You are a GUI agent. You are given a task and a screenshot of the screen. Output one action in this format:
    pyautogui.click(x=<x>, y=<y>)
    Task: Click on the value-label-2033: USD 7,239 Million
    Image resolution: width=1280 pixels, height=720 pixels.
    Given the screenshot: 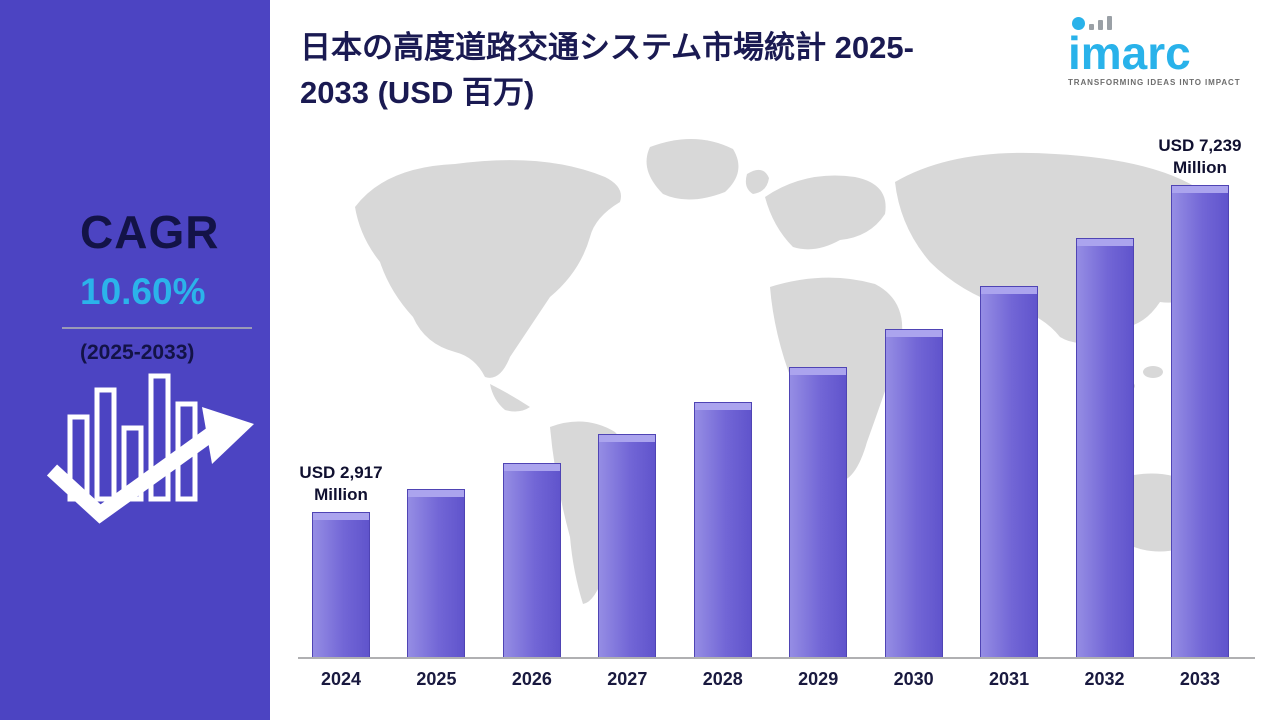 What is the action you would take?
    pyautogui.click(x=1200, y=156)
    